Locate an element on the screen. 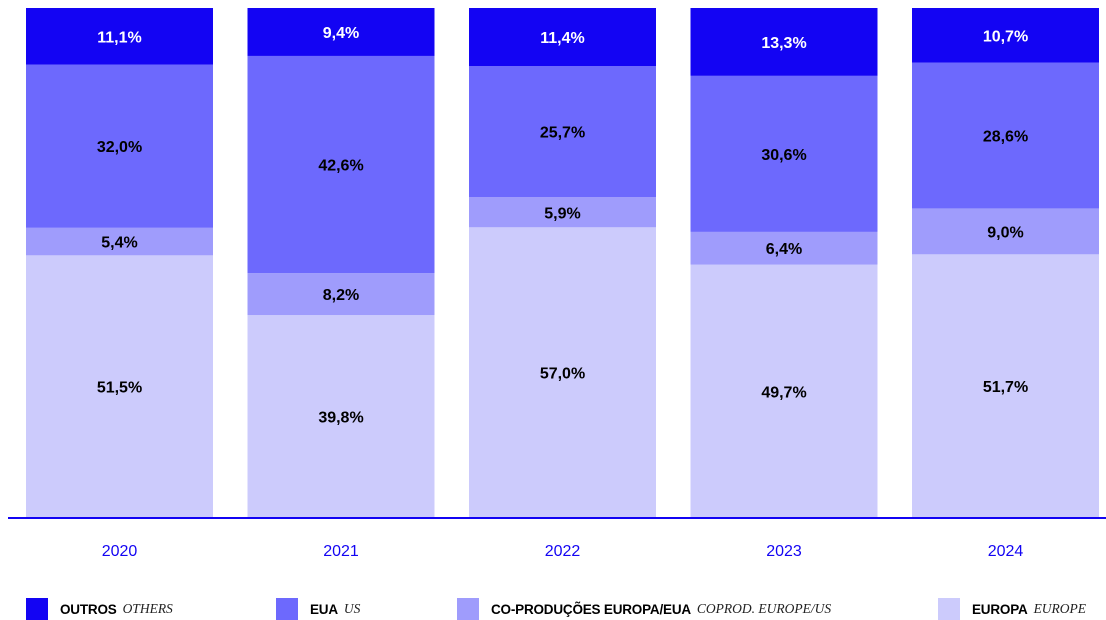 The height and width of the screenshot is (620, 1106). data-label-2024-1: 51,7% is located at coordinates (1005, 387).